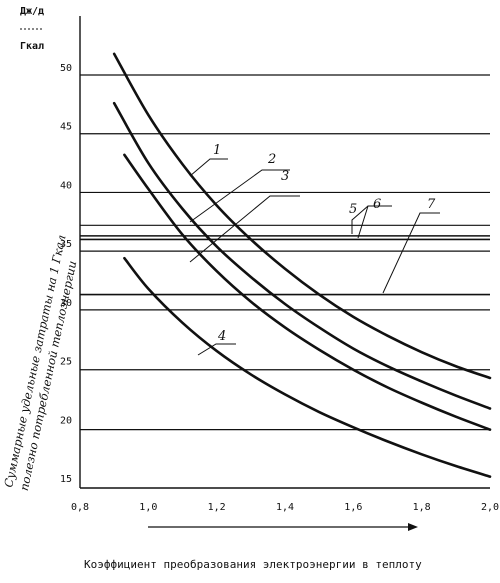 This screenshot has height=583, width=500. I want to click on y-tick-label-30: 30, so click(66, 303).